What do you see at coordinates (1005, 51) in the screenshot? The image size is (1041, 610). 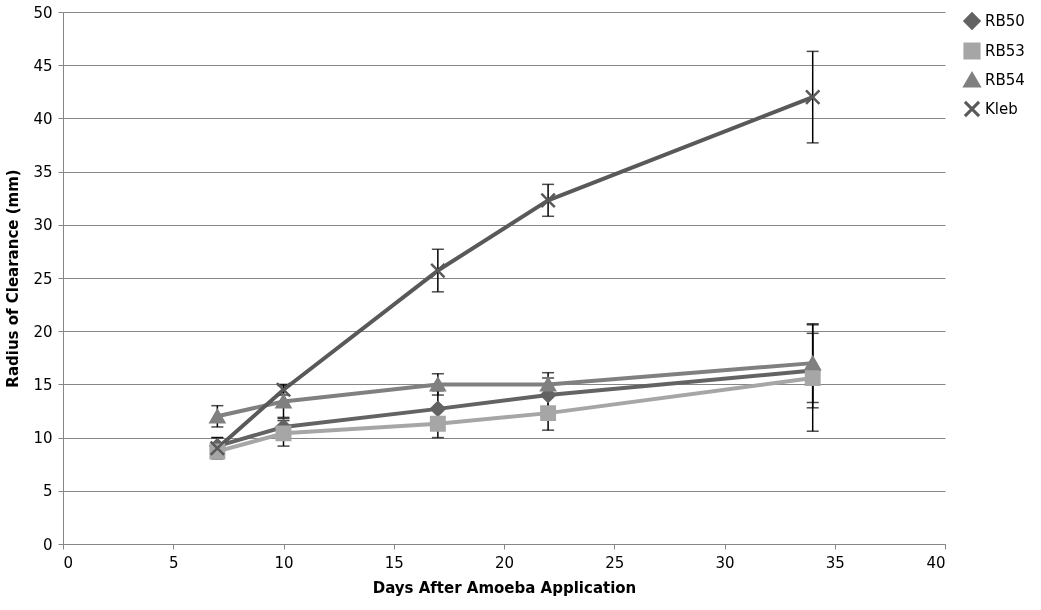 I see `legend-label: RB53` at bounding box center [1005, 51].